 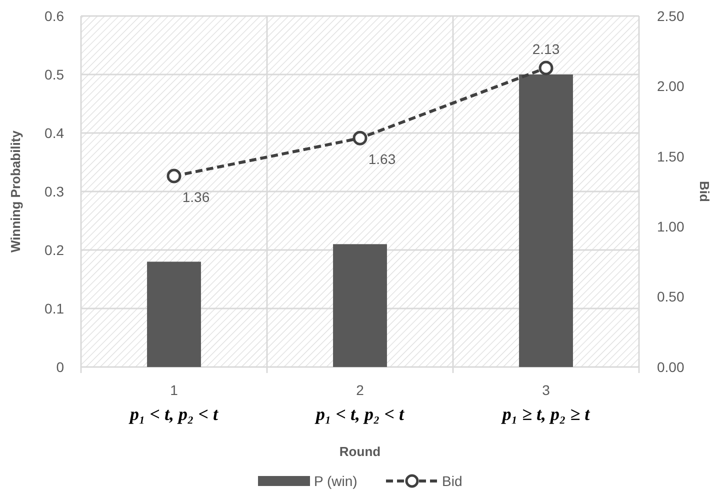 I want to click on y2-tick-label: 0.50, so click(x=670, y=296).